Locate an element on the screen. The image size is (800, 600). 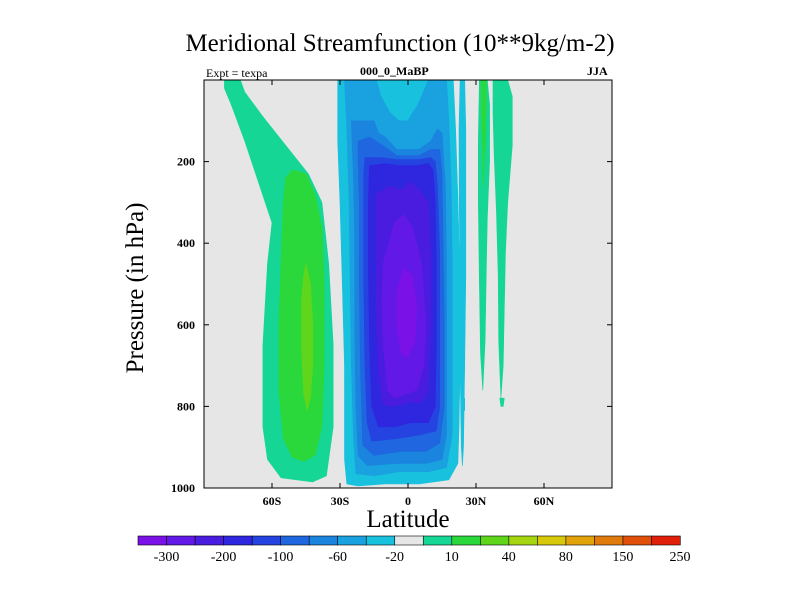
contour-nh-positive-strip-core is located at coordinates (483, 133).